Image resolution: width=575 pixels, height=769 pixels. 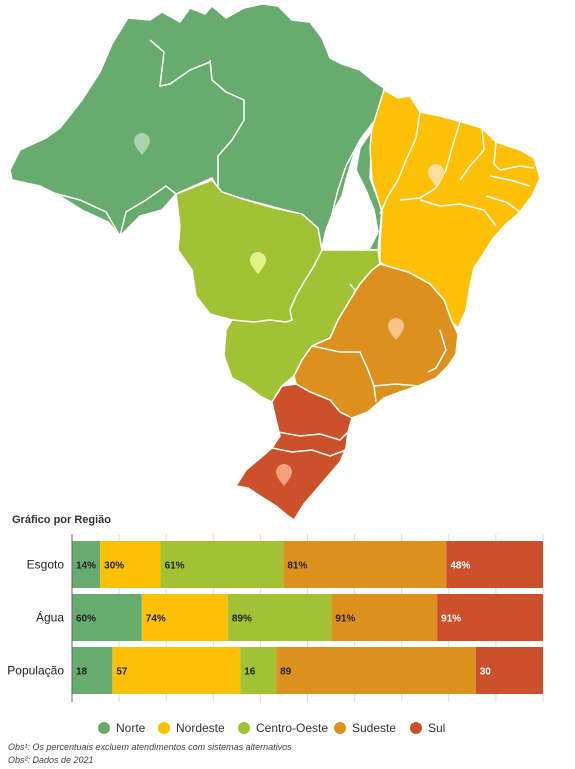 What do you see at coordinates (131, 728) in the screenshot?
I see `legend-label: Norte` at bounding box center [131, 728].